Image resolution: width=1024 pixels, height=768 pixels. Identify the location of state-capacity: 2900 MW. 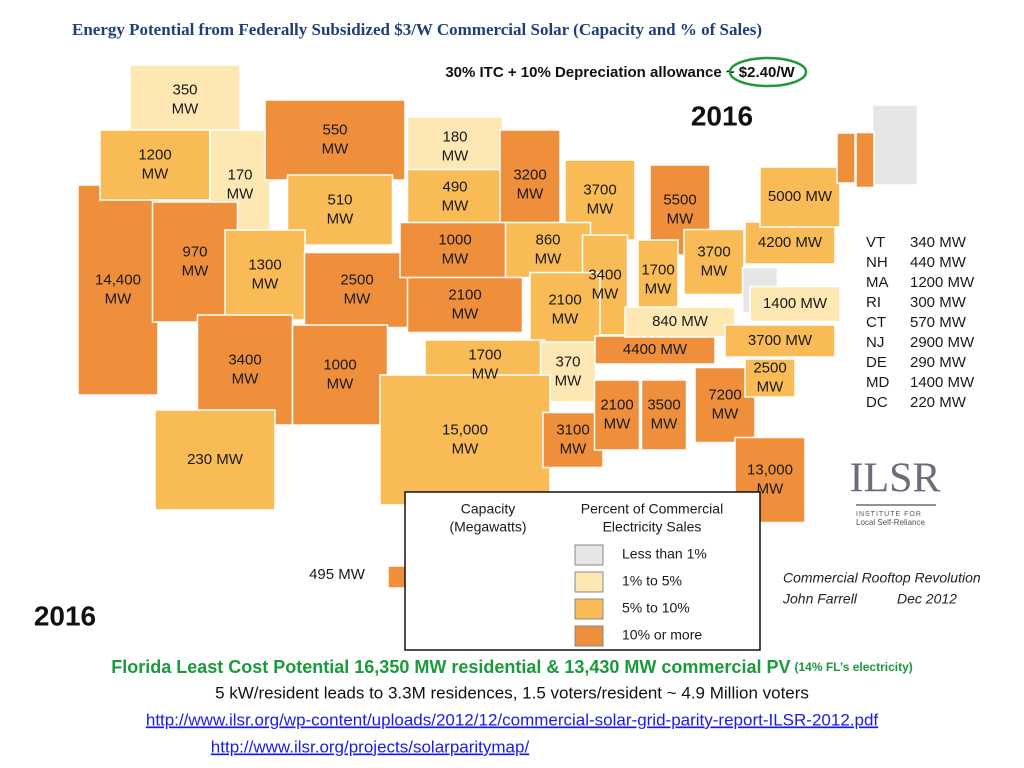
(942, 342).